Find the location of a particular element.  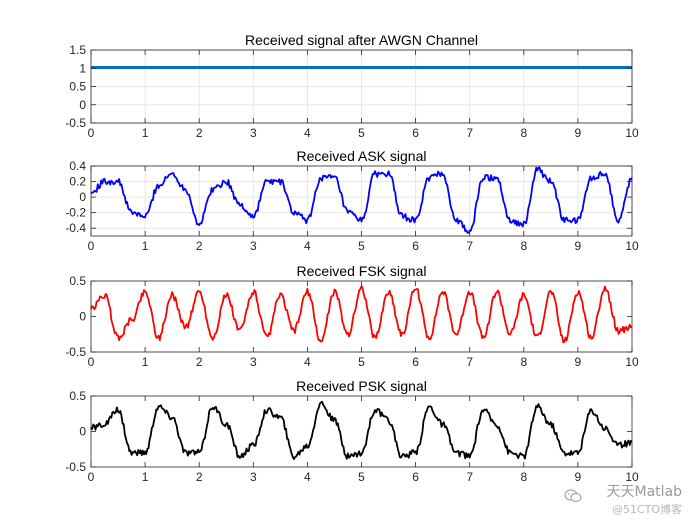

chart-title: Received FSK signal is located at coordinates (362, 271).